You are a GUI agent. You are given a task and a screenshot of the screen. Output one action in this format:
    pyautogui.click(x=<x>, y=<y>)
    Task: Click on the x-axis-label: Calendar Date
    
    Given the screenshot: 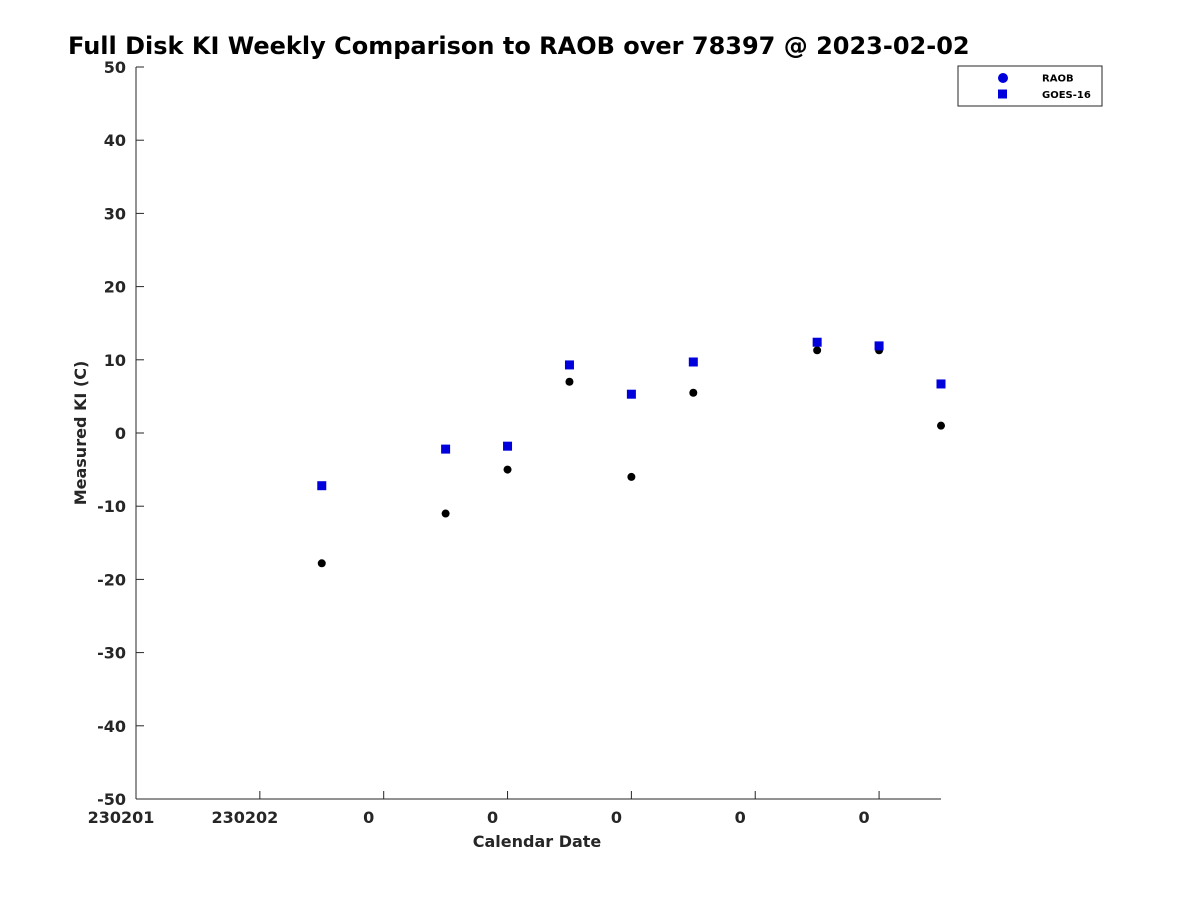 What is the action you would take?
    pyautogui.click(x=537, y=841)
    